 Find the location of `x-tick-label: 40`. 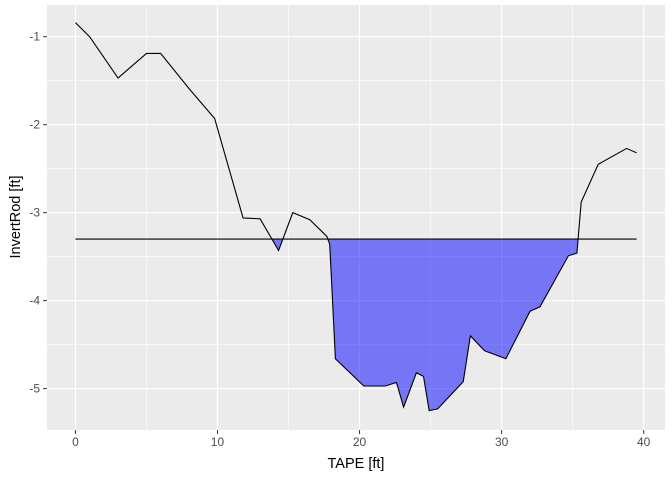

x-tick-label: 40 is located at coordinates (644, 442).